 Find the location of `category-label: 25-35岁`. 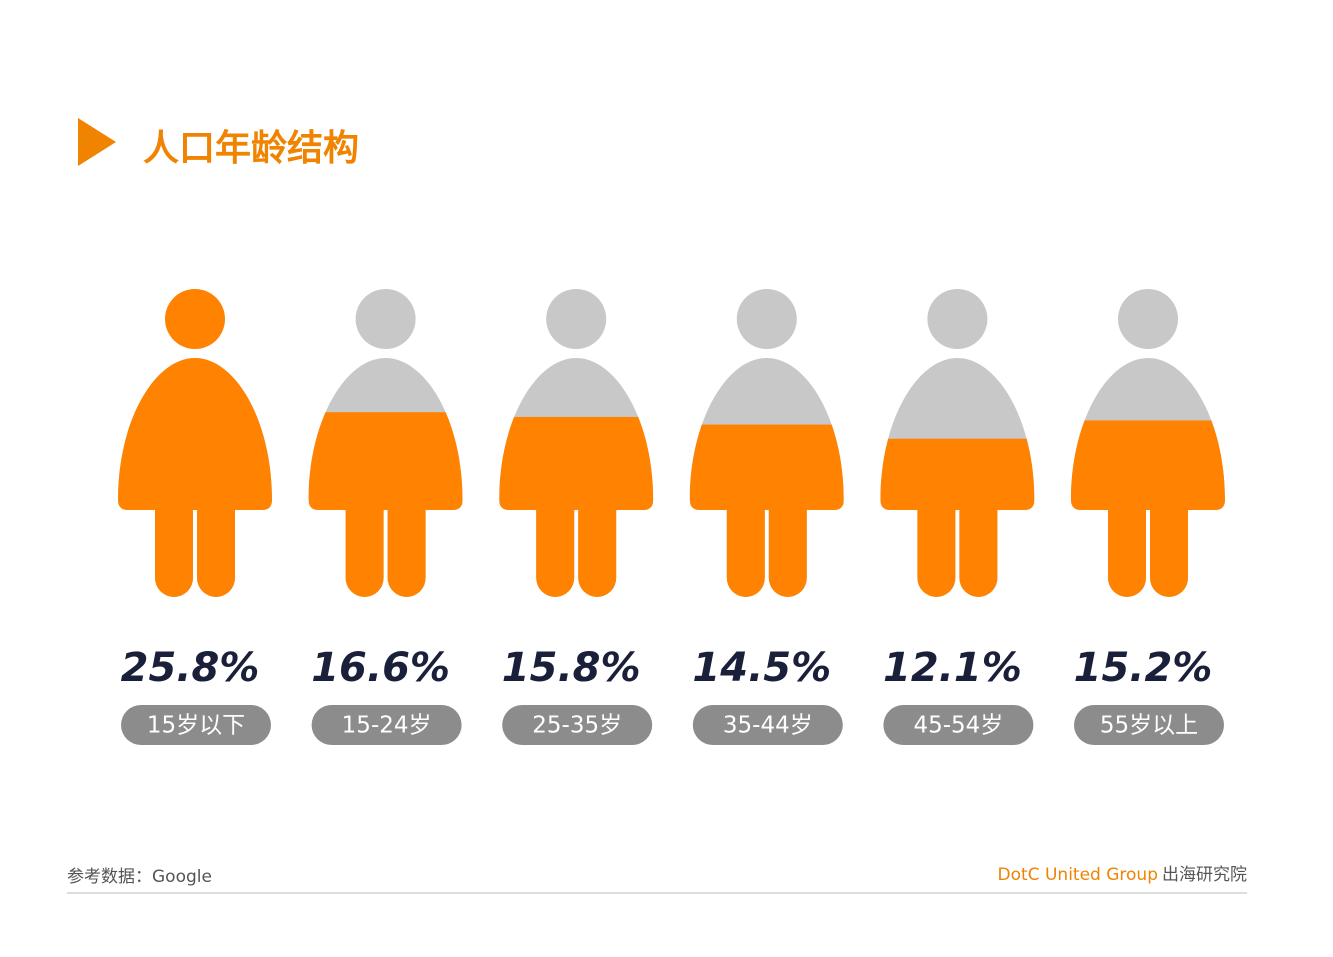

category-label: 25-35岁 is located at coordinates (577, 726).